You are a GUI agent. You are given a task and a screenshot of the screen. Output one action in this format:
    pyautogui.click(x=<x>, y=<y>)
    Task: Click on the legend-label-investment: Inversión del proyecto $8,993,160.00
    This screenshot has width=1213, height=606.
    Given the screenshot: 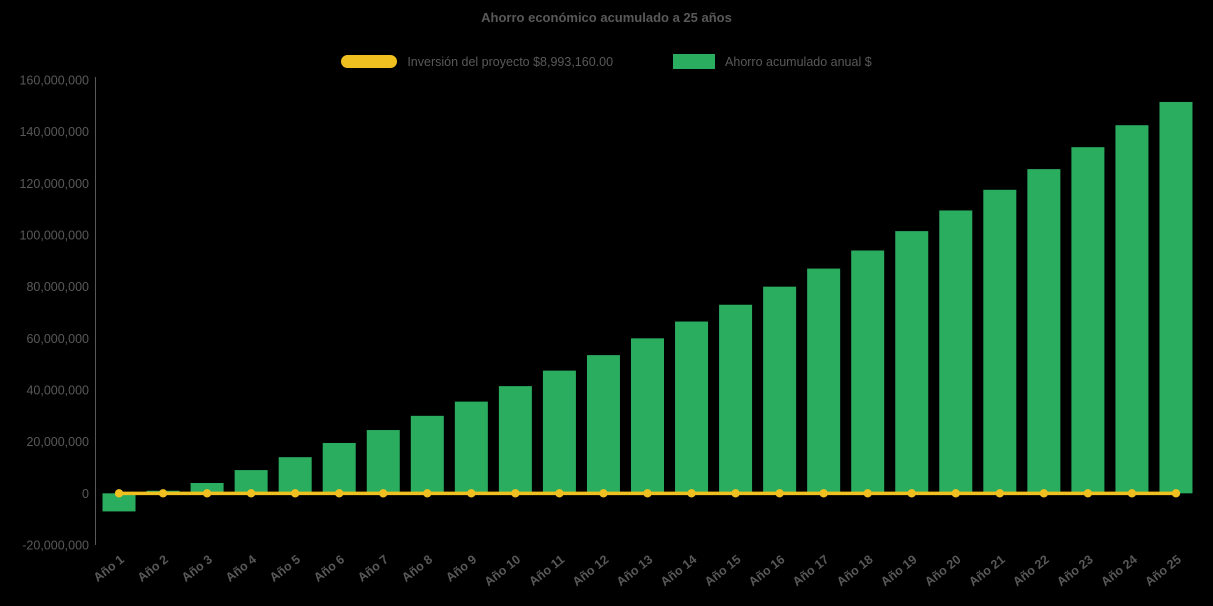 What is the action you would take?
    pyautogui.click(x=510, y=61)
    